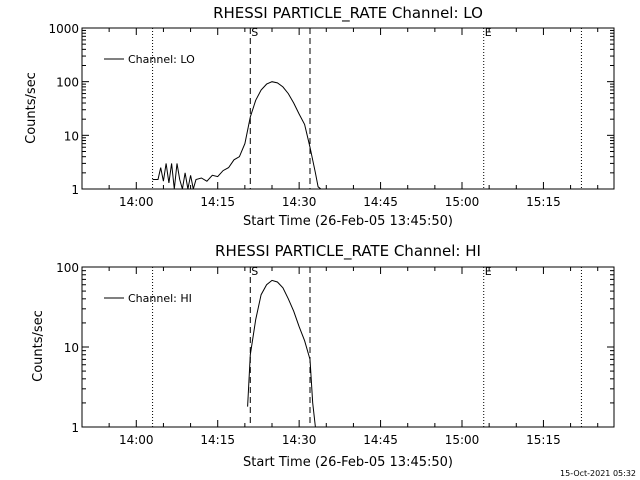 The height and width of the screenshot is (480, 640). I want to click on legend: Channel: HI, so click(148, 298).